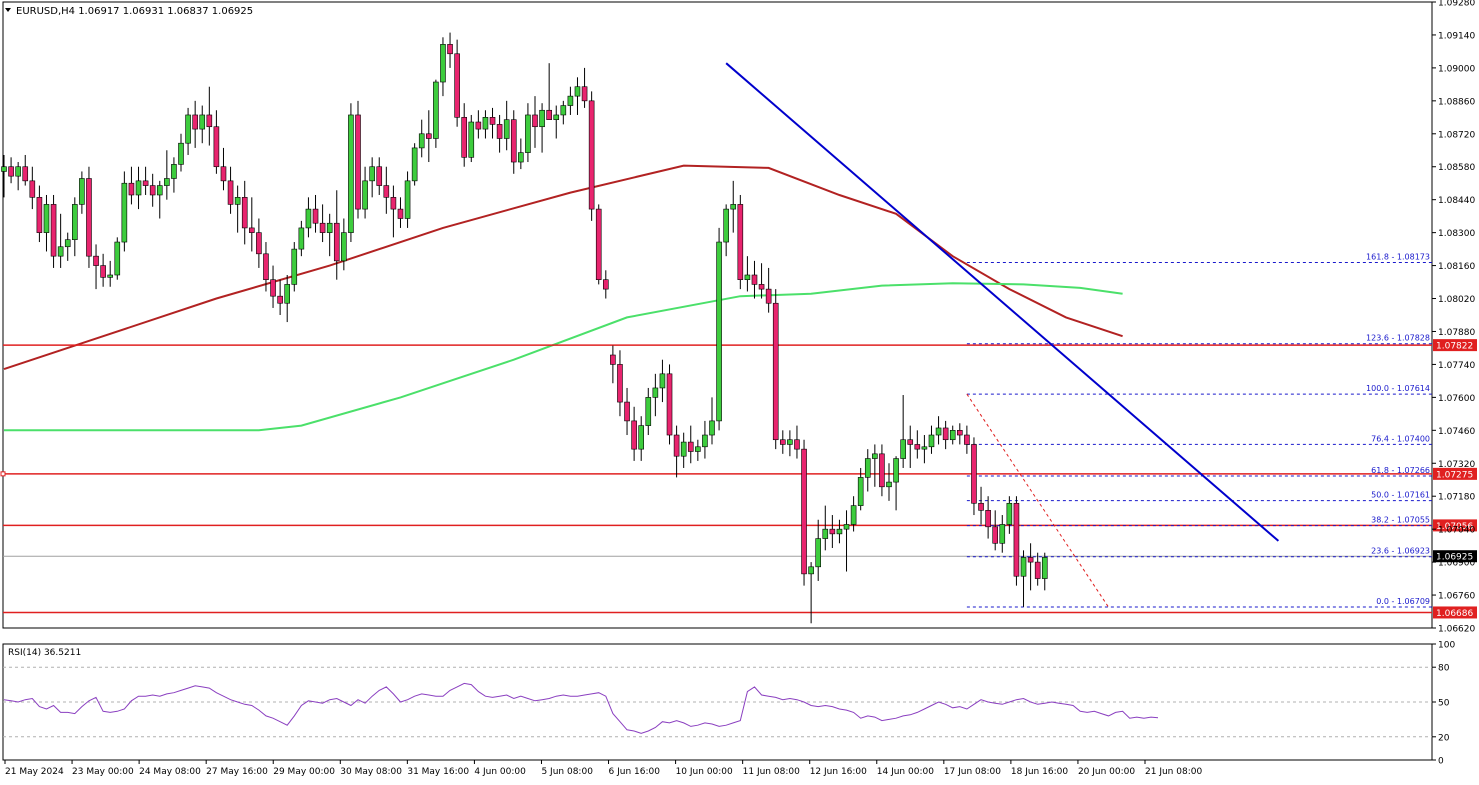 The height and width of the screenshot is (785, 1479). Describe the element at coordinates (1456, 630) in the screenshot. I see `price-tick-label: 1.06620` at that location.